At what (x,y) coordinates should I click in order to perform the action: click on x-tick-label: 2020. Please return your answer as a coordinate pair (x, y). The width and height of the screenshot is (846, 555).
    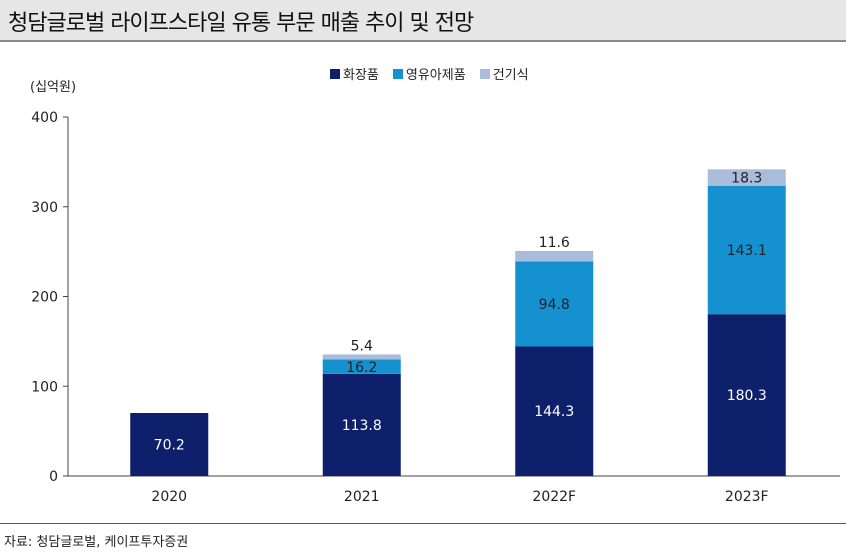
    Looking at the image, I should click on (169, 497).